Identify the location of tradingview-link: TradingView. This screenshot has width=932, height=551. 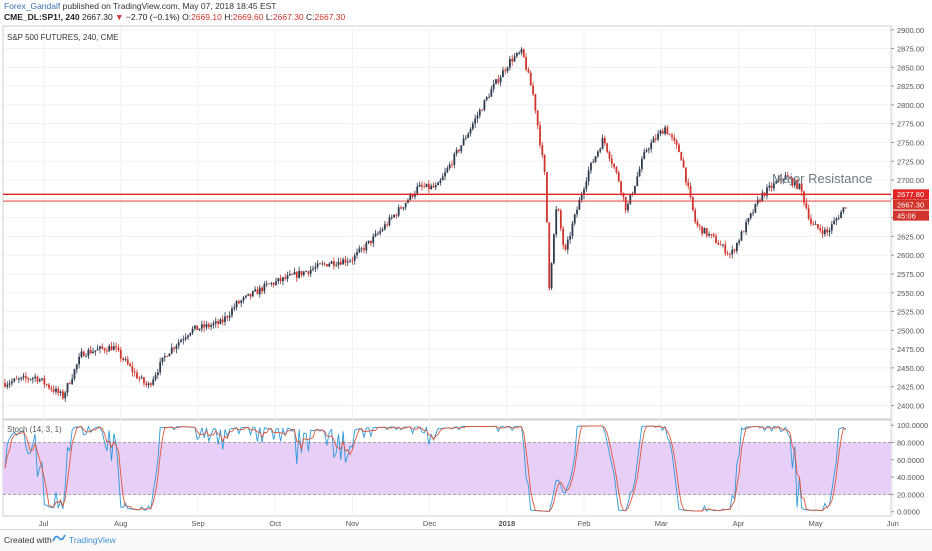
(92, 540).